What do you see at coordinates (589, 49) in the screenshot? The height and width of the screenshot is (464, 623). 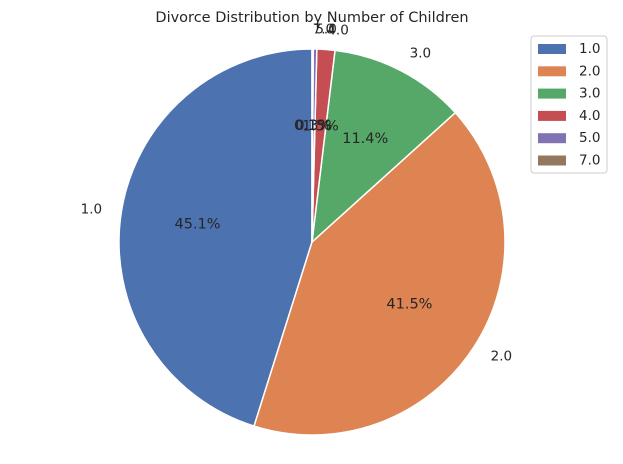 I see `legend-label-1-0: 1.0` at bounding box center [589, 49].